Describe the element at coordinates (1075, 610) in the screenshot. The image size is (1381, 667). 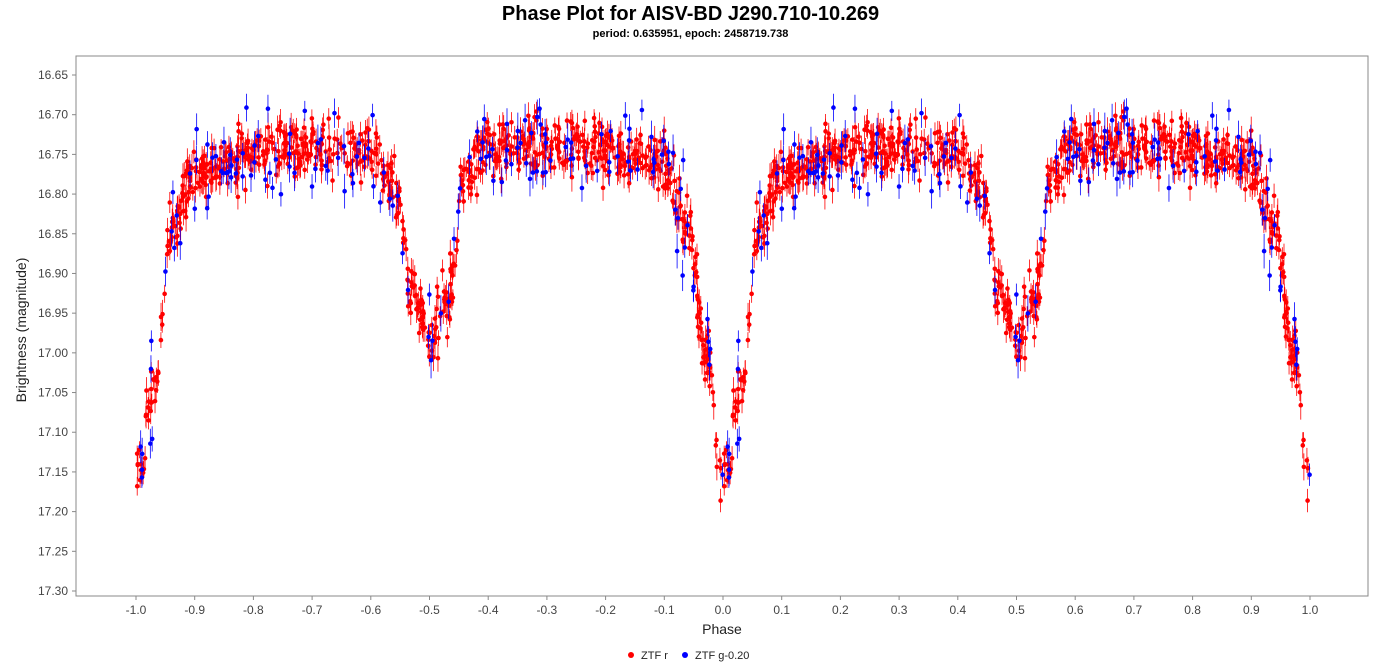
I see `x-tick-label: 0.6` at that location.